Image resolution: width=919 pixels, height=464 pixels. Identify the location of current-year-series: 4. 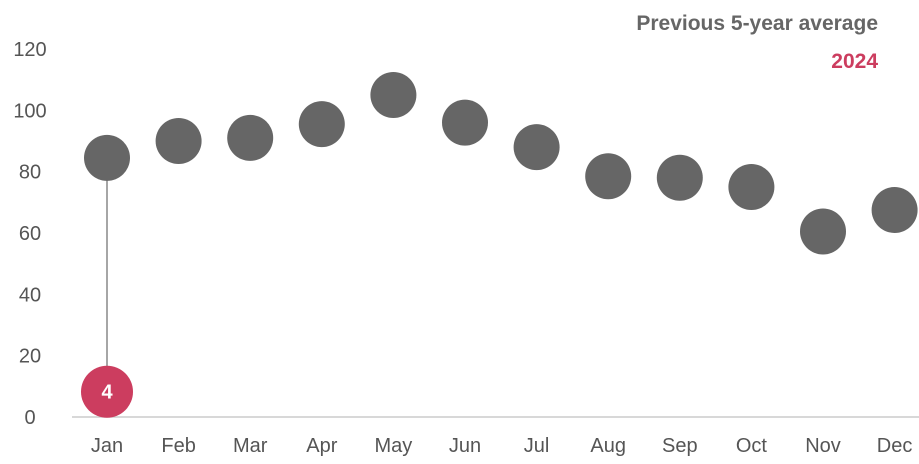
(107, 391).